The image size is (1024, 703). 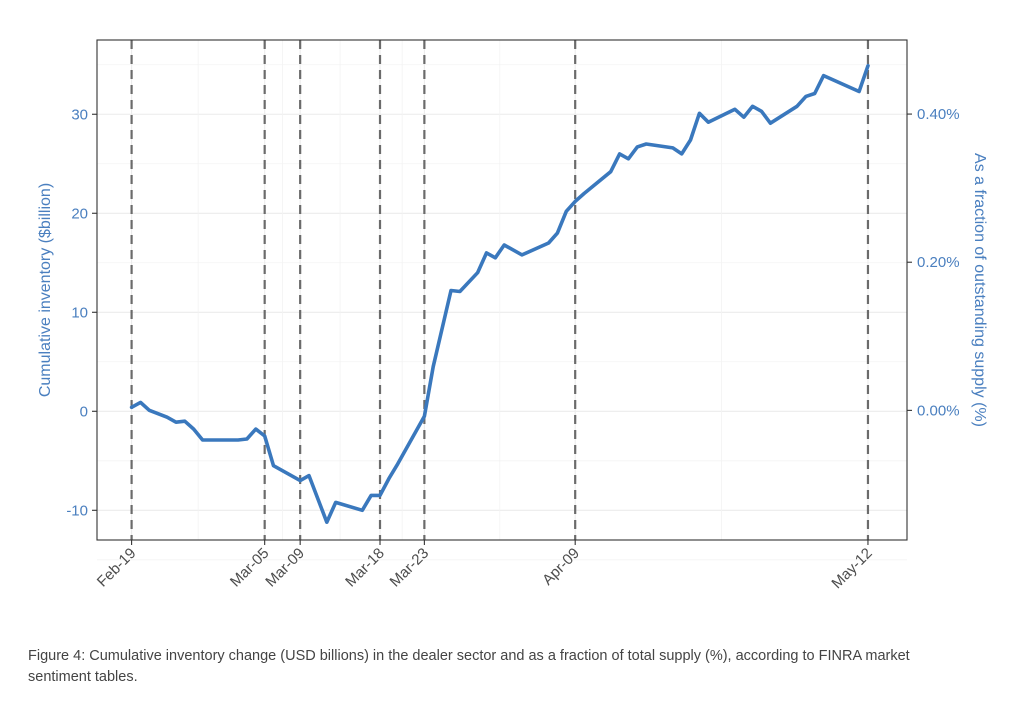 I want to click on right-y-axis-title: As a fraction of outstanding supply (%), so click(x=979, y=290).